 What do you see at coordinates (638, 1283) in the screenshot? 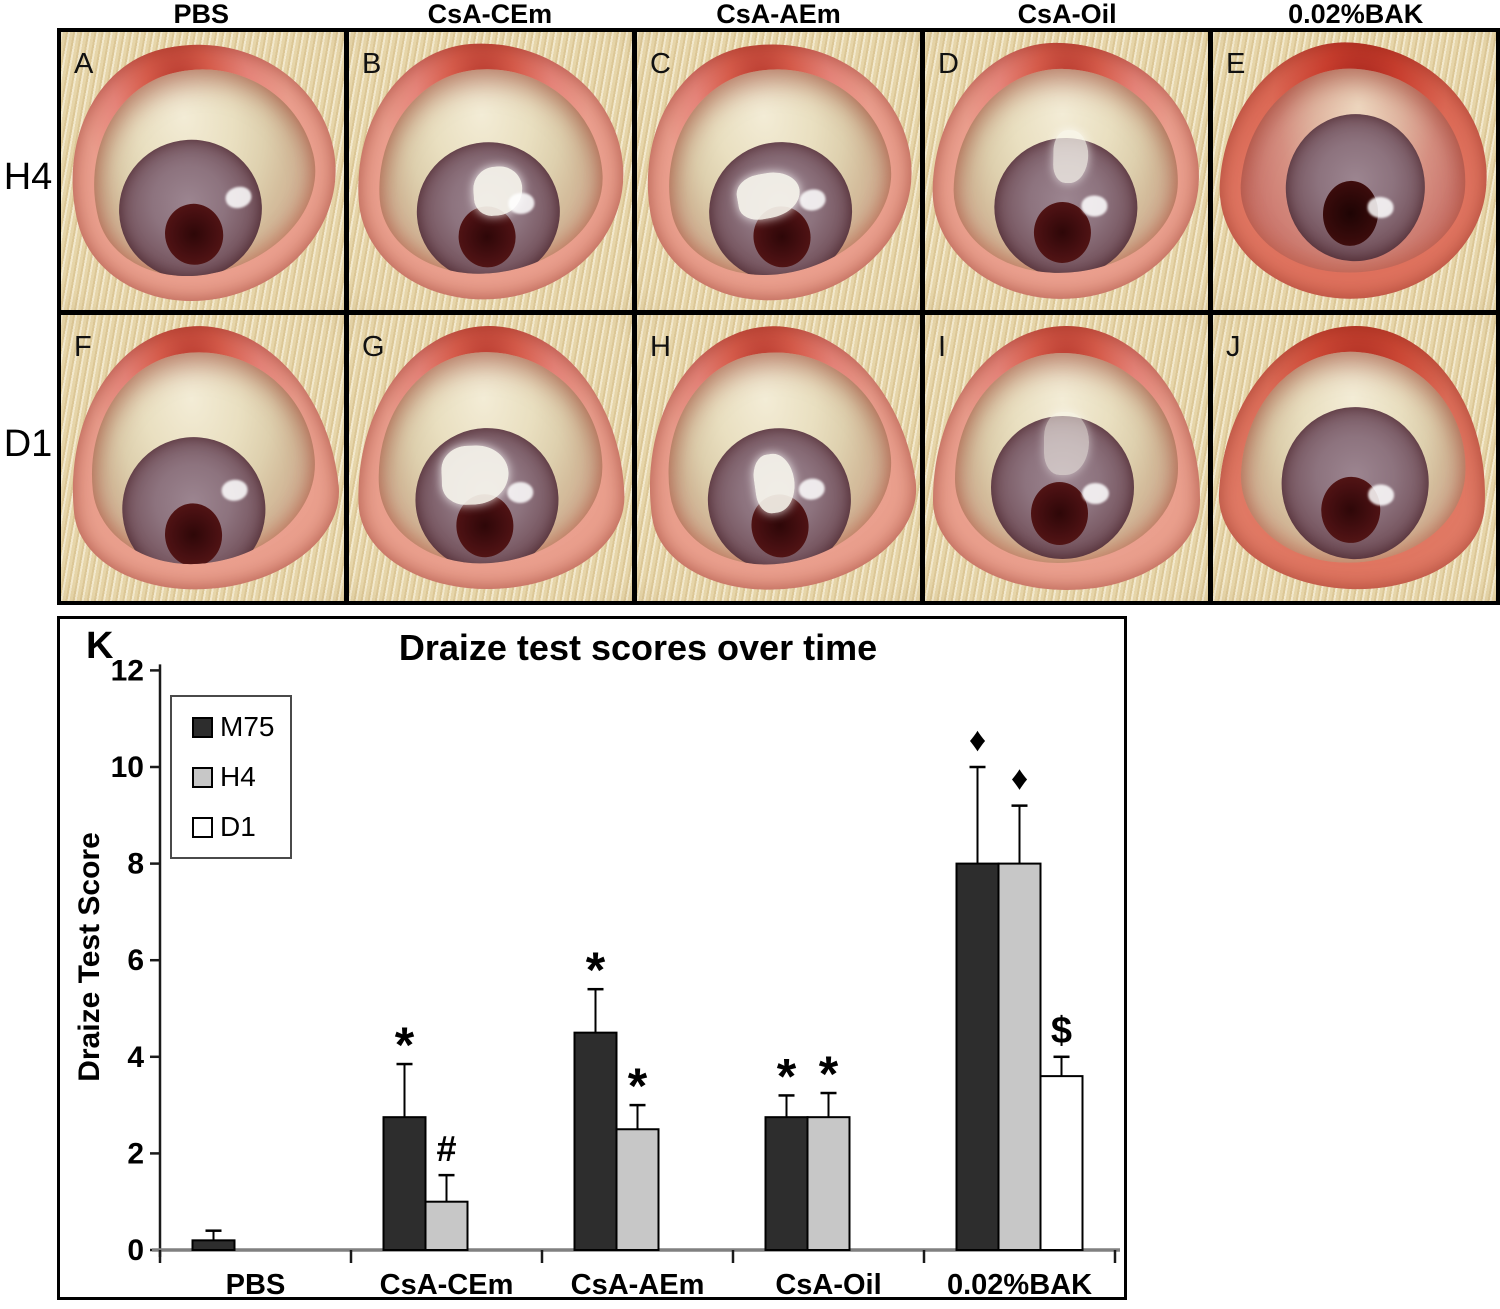
I see `svg-text: CsA-AEm` at bounding box center [638, 1283].